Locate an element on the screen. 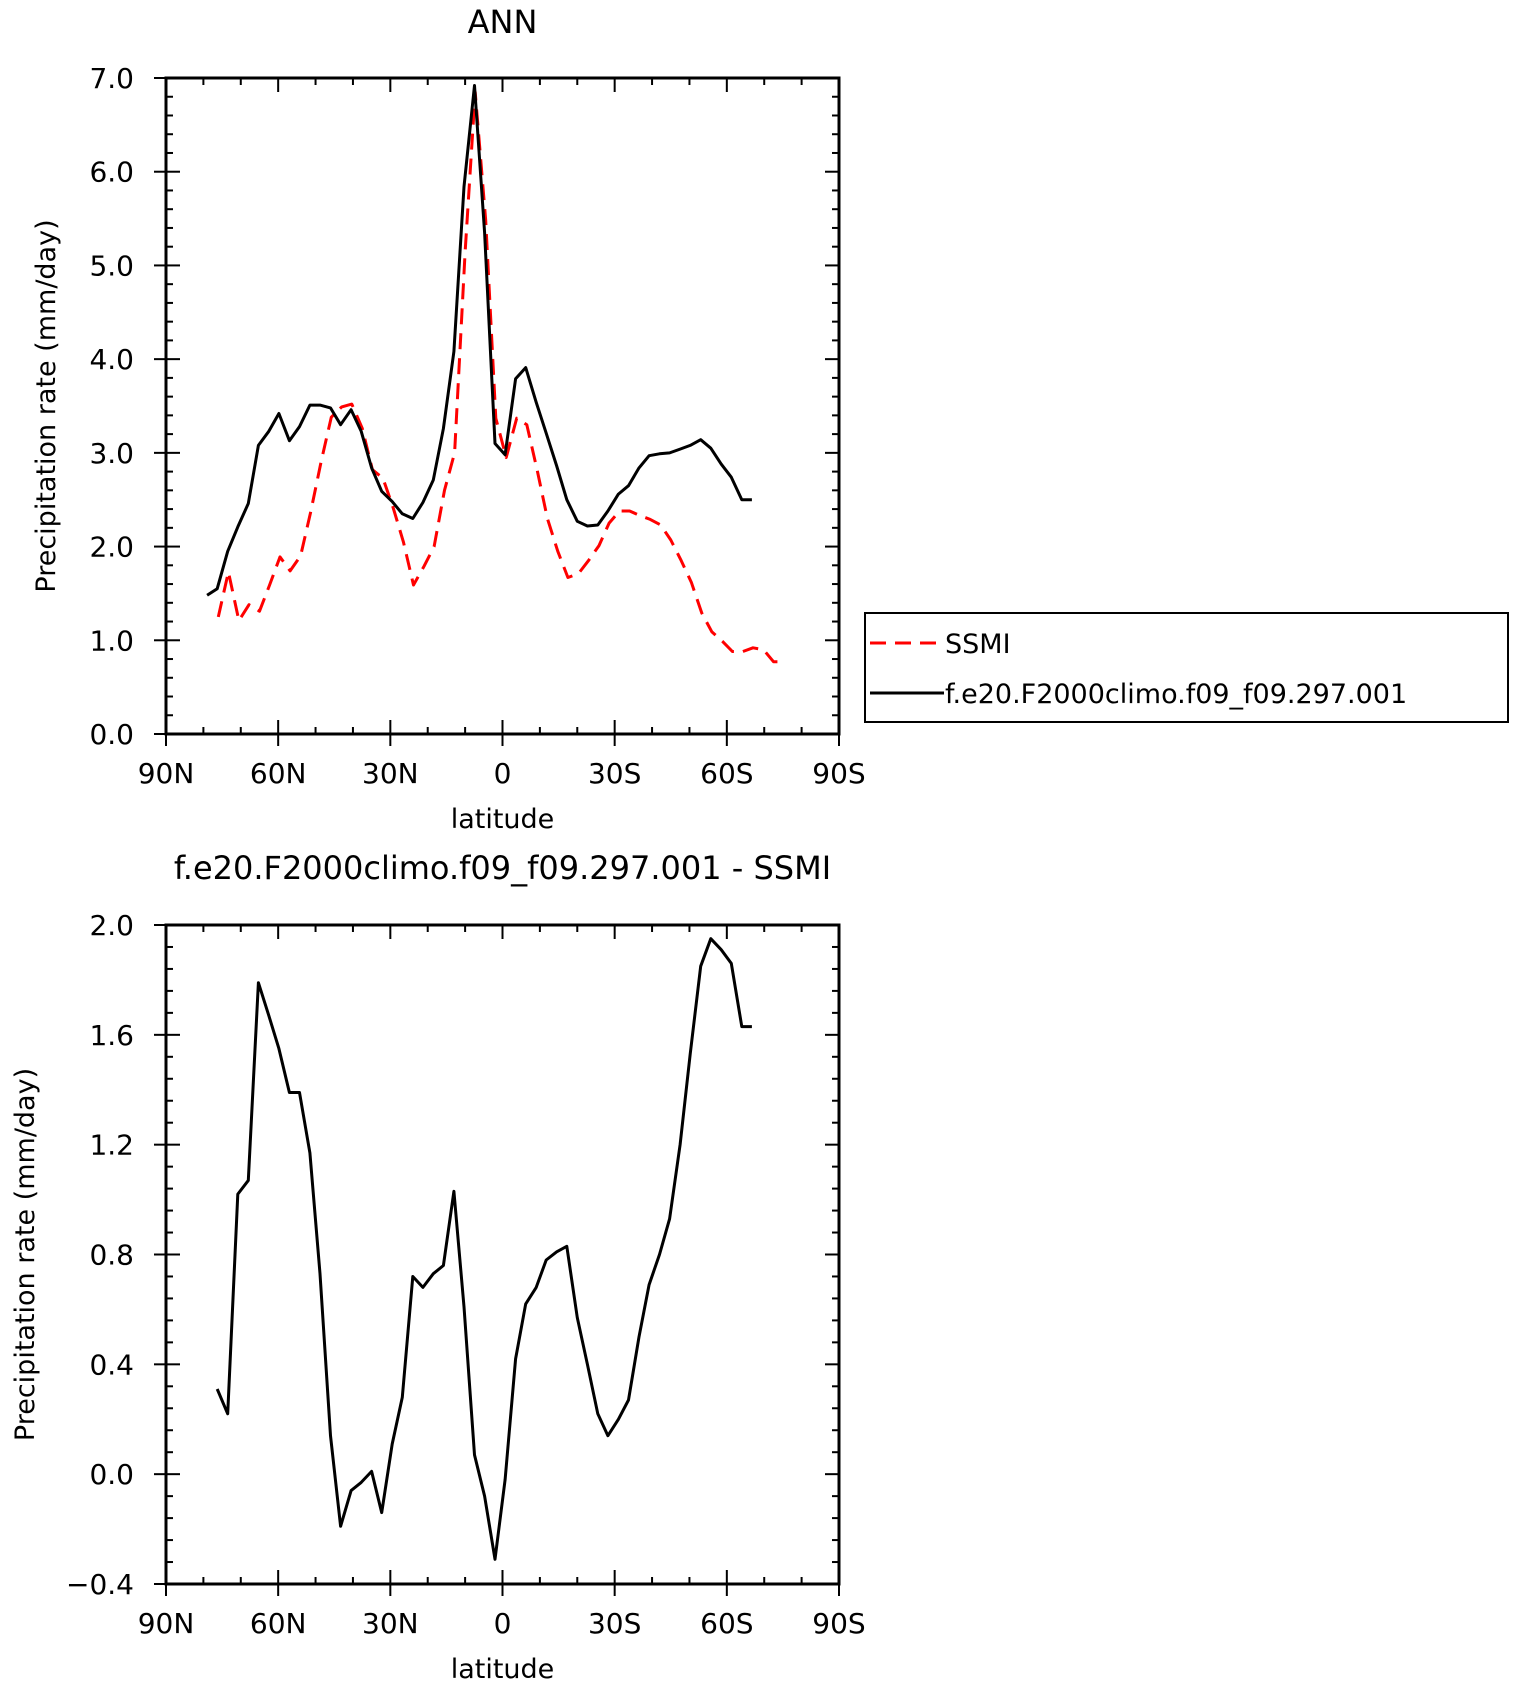  legend: SSMI f.e20.F2000climo.f09_f09.297.001 is located at coordinates (1186, 667).